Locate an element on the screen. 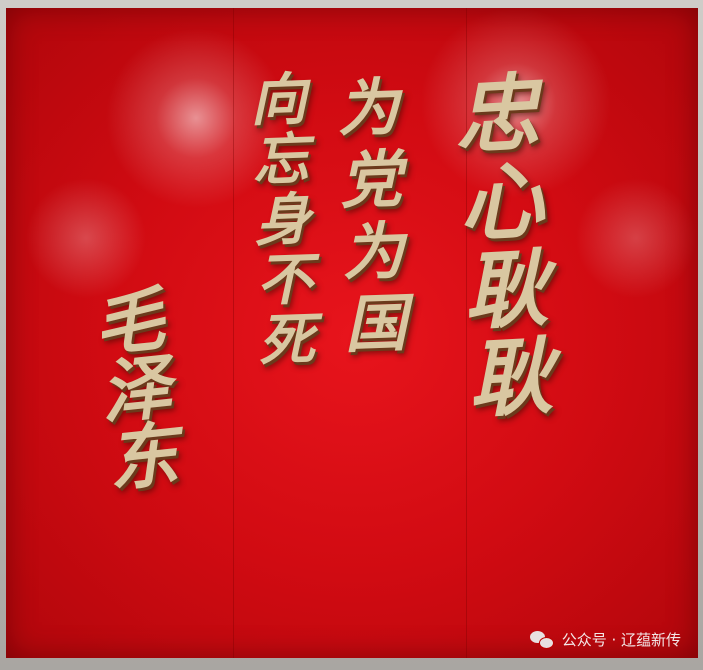  watermark: 公众号 · 辽蕴新传 is located at coordinates (605, 639).